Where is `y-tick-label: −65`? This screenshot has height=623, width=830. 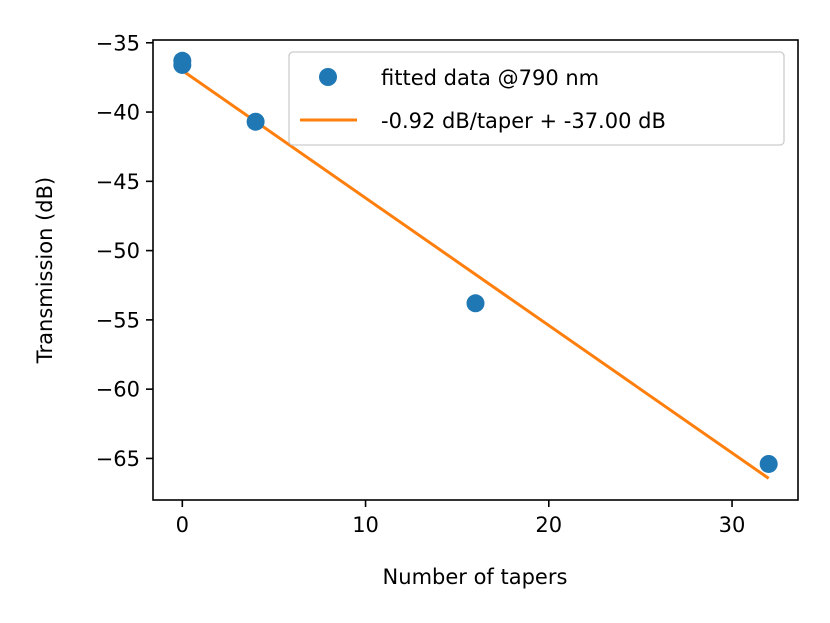 y-tick-label: −65 is located at coordinates (118, 459).